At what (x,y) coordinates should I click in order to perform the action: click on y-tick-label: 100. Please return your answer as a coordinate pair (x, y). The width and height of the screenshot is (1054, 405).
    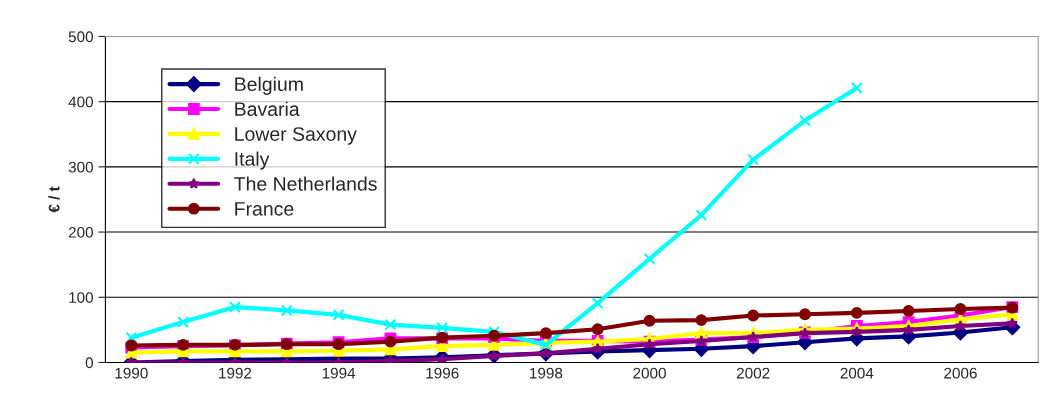
    Looking at the image, I should click on (81, 297).